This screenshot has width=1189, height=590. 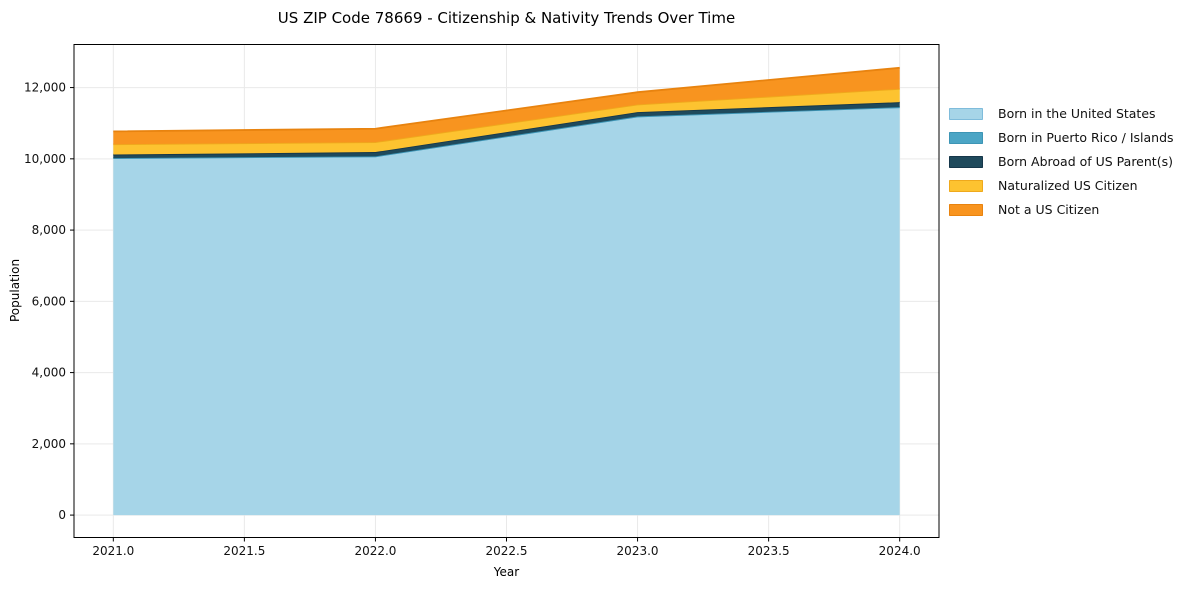 I want to click on legend-label: Naturalized US Citizen, so click(x=1068, y=185).